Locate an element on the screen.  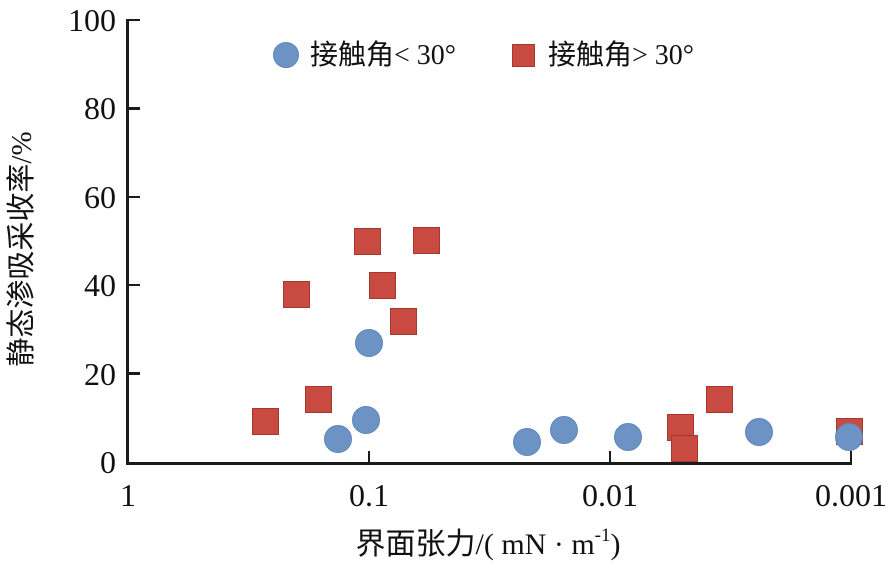
legend-label-contact-angle-lt-30: 接触角< 30° is located at coordinates (383, 55).